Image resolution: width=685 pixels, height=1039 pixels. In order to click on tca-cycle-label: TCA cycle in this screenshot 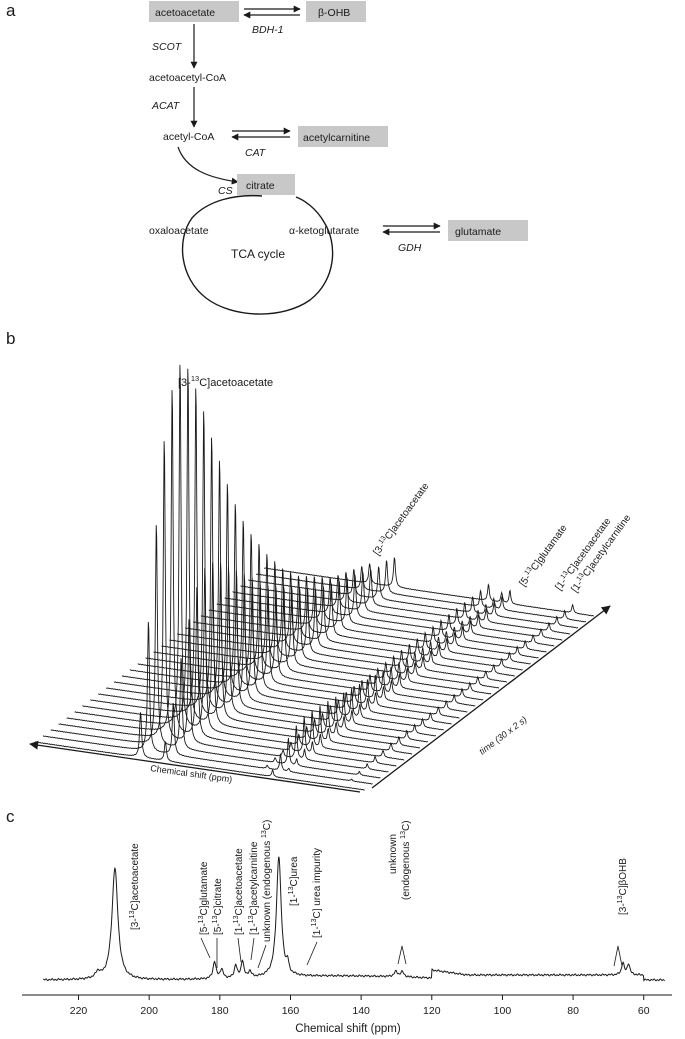, I will do `click(258, 254)`.